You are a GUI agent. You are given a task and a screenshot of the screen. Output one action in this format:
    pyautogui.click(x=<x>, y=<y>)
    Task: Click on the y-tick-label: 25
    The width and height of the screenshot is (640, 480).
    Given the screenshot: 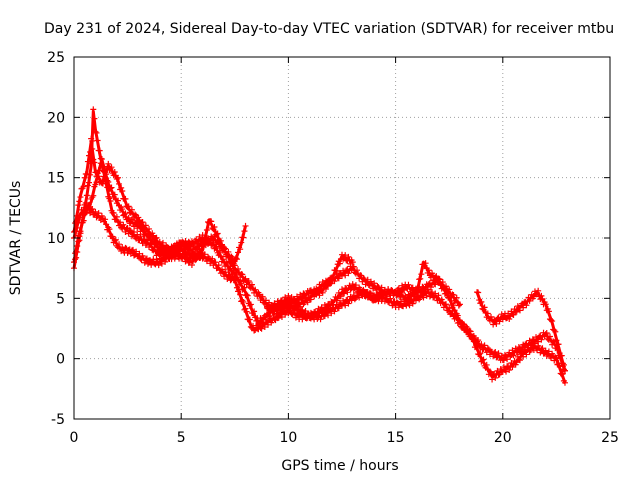 What is the action you would take?
    pyautogui.click(x=56, y=58)
    